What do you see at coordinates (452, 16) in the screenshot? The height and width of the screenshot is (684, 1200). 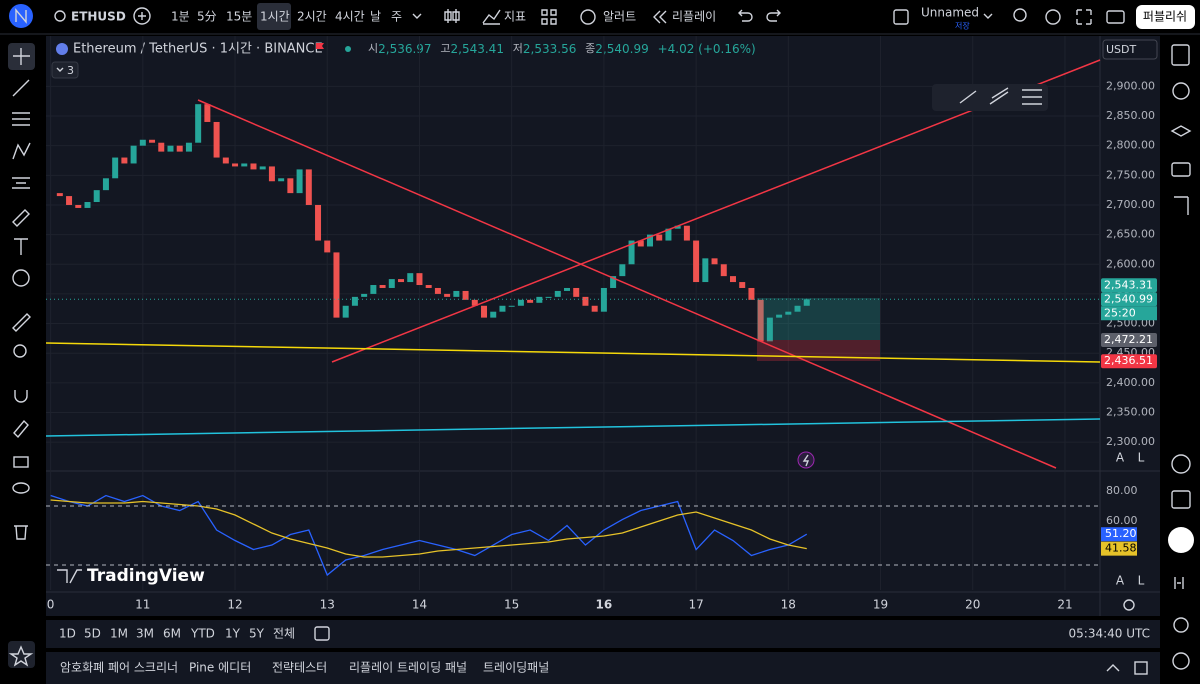 I see `chart-type-icon` at bounding box center [452, 16].